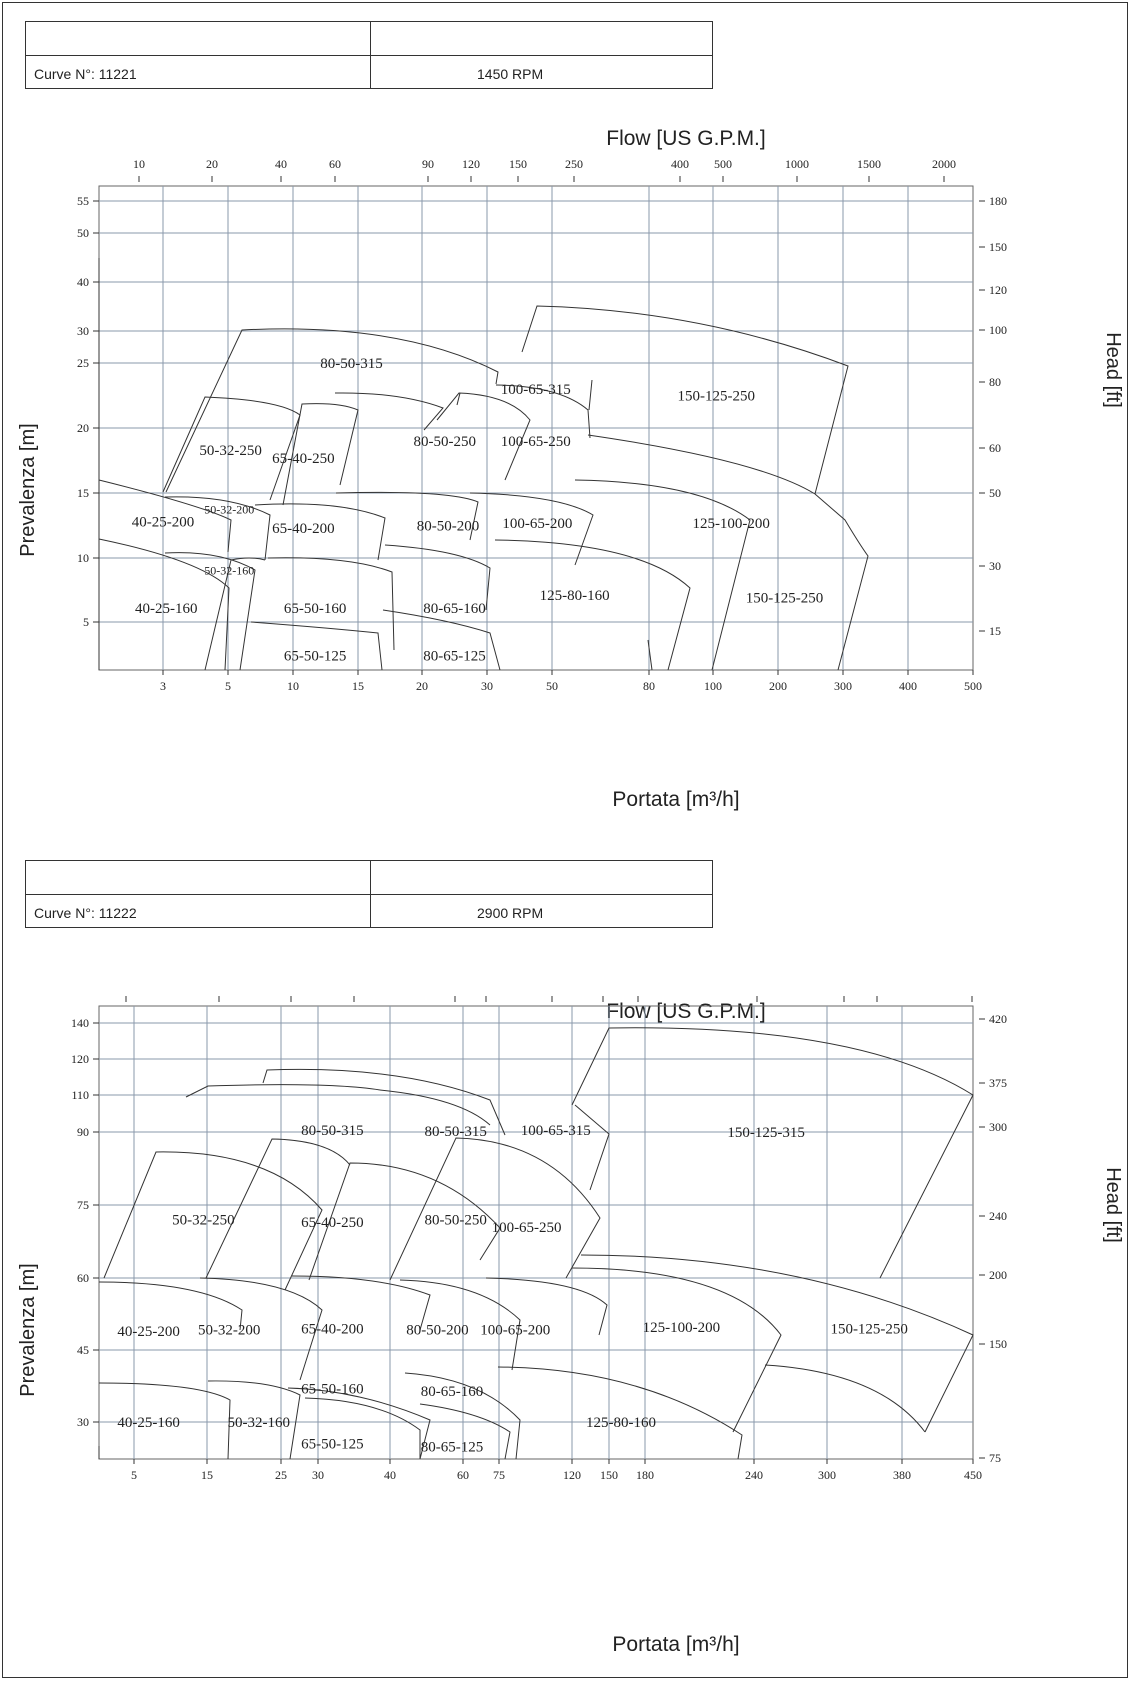  I want to click on right-tick-label: 50, so click(995, 493).